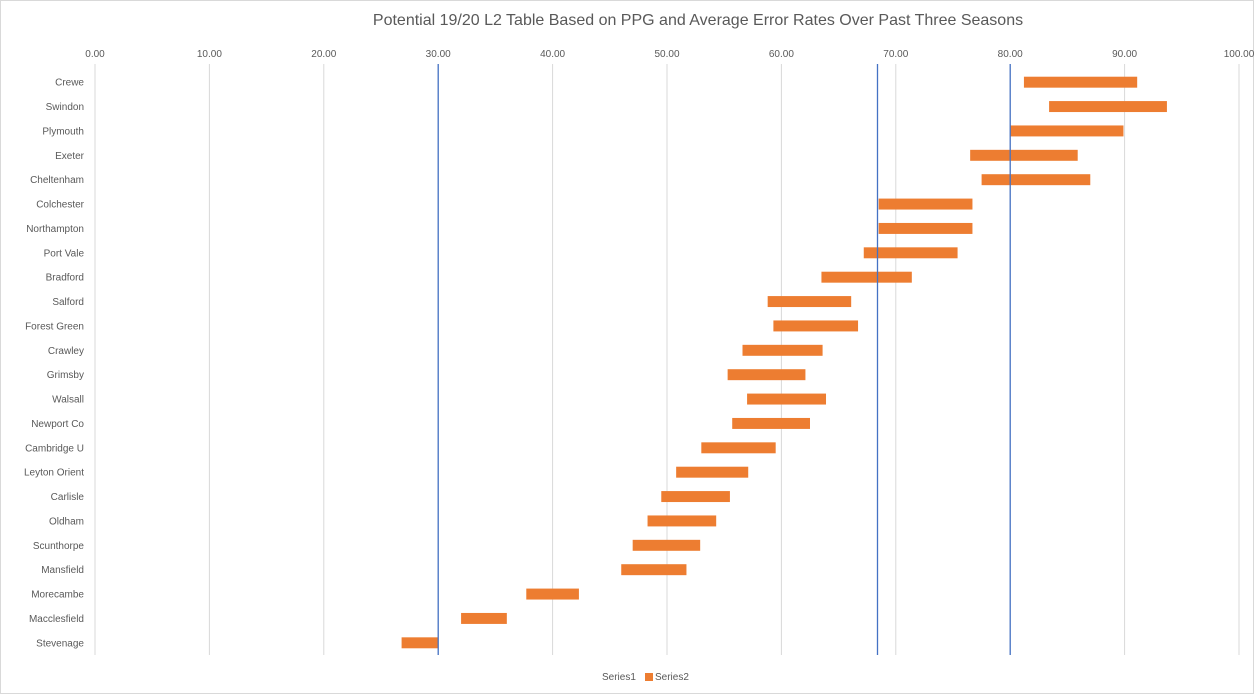 This screenshot has height=695, width=1254. I want to click on category-label: Swindon, so click(65, 107).